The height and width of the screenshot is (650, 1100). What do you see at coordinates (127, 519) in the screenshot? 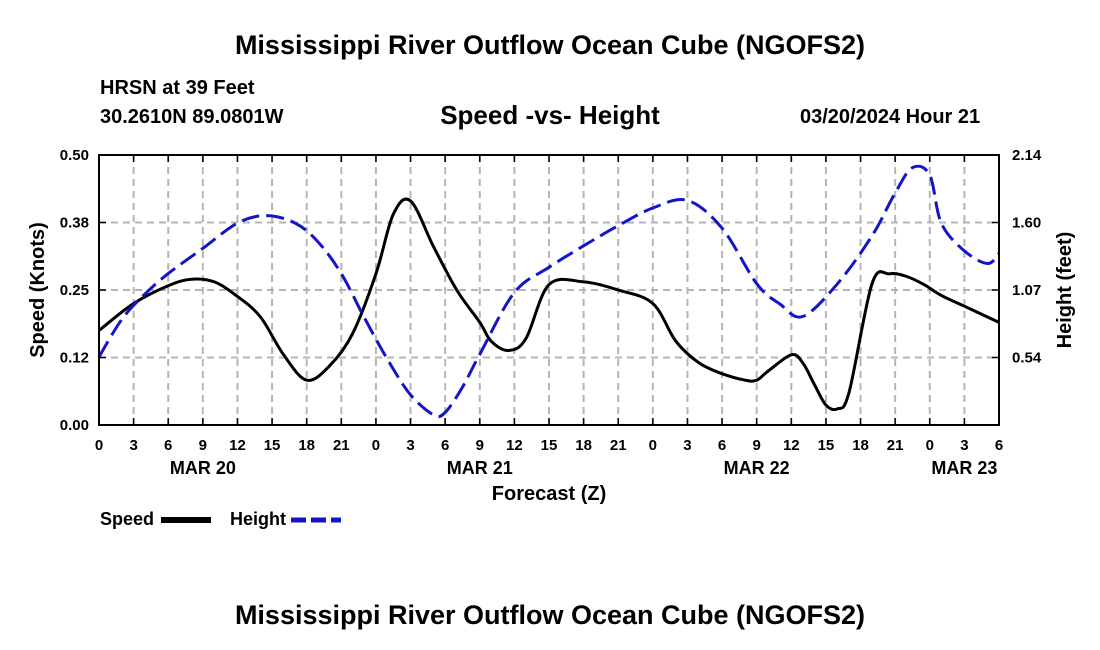
I see `legend-speed-label: Speed` at bounding box center [127, 519].